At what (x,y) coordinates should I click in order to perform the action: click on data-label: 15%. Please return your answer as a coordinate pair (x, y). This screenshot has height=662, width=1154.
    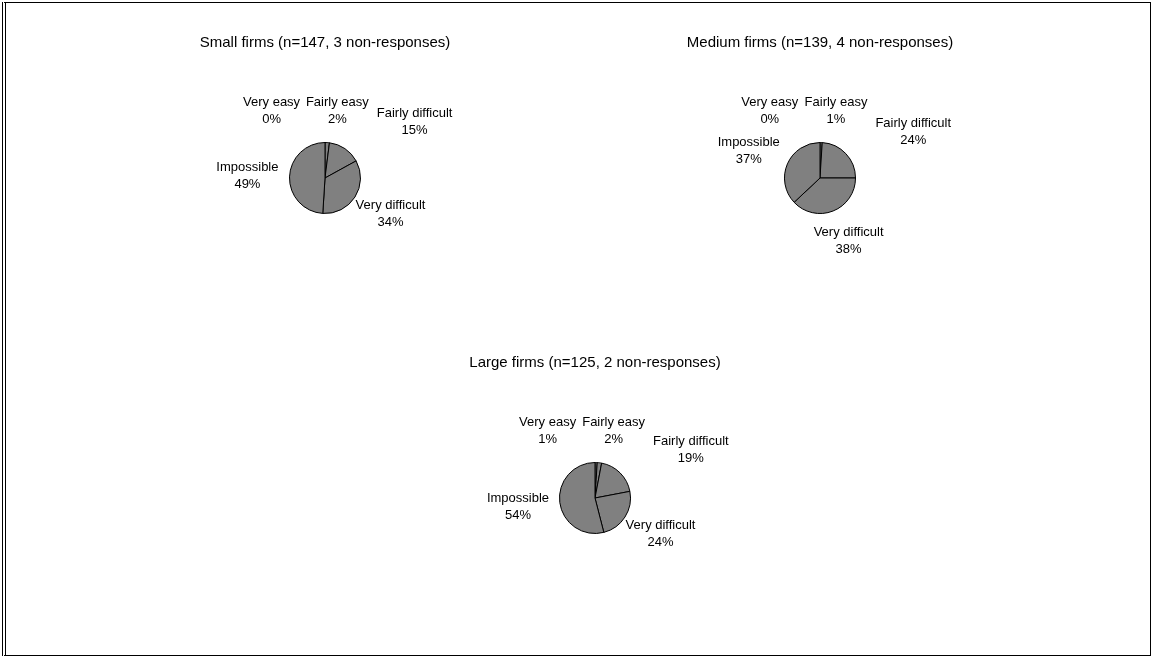
    Looking at the image, I should click on (415, 130).